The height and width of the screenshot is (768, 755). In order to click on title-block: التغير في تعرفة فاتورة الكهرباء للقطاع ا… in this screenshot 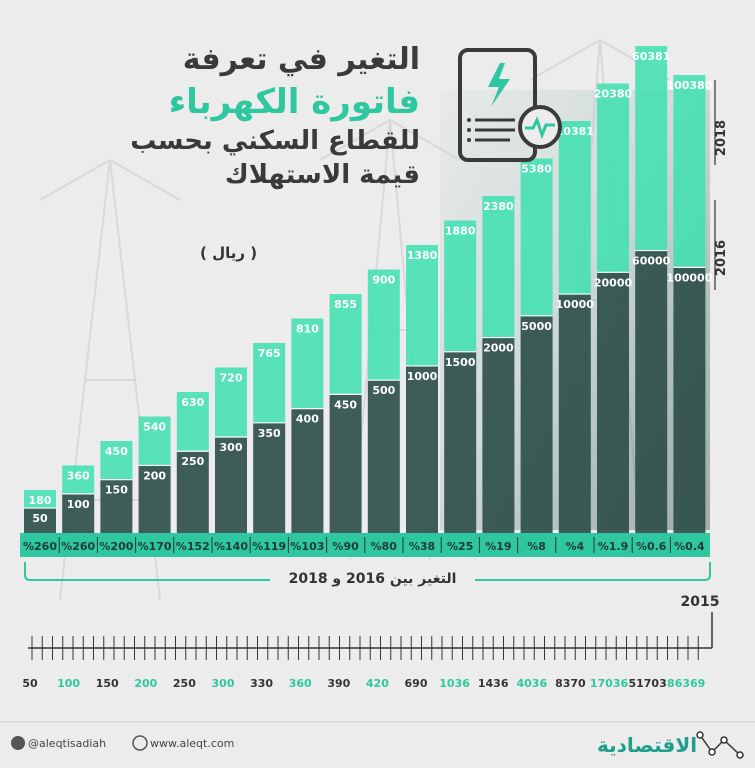, I will do `click(240, 116)`.